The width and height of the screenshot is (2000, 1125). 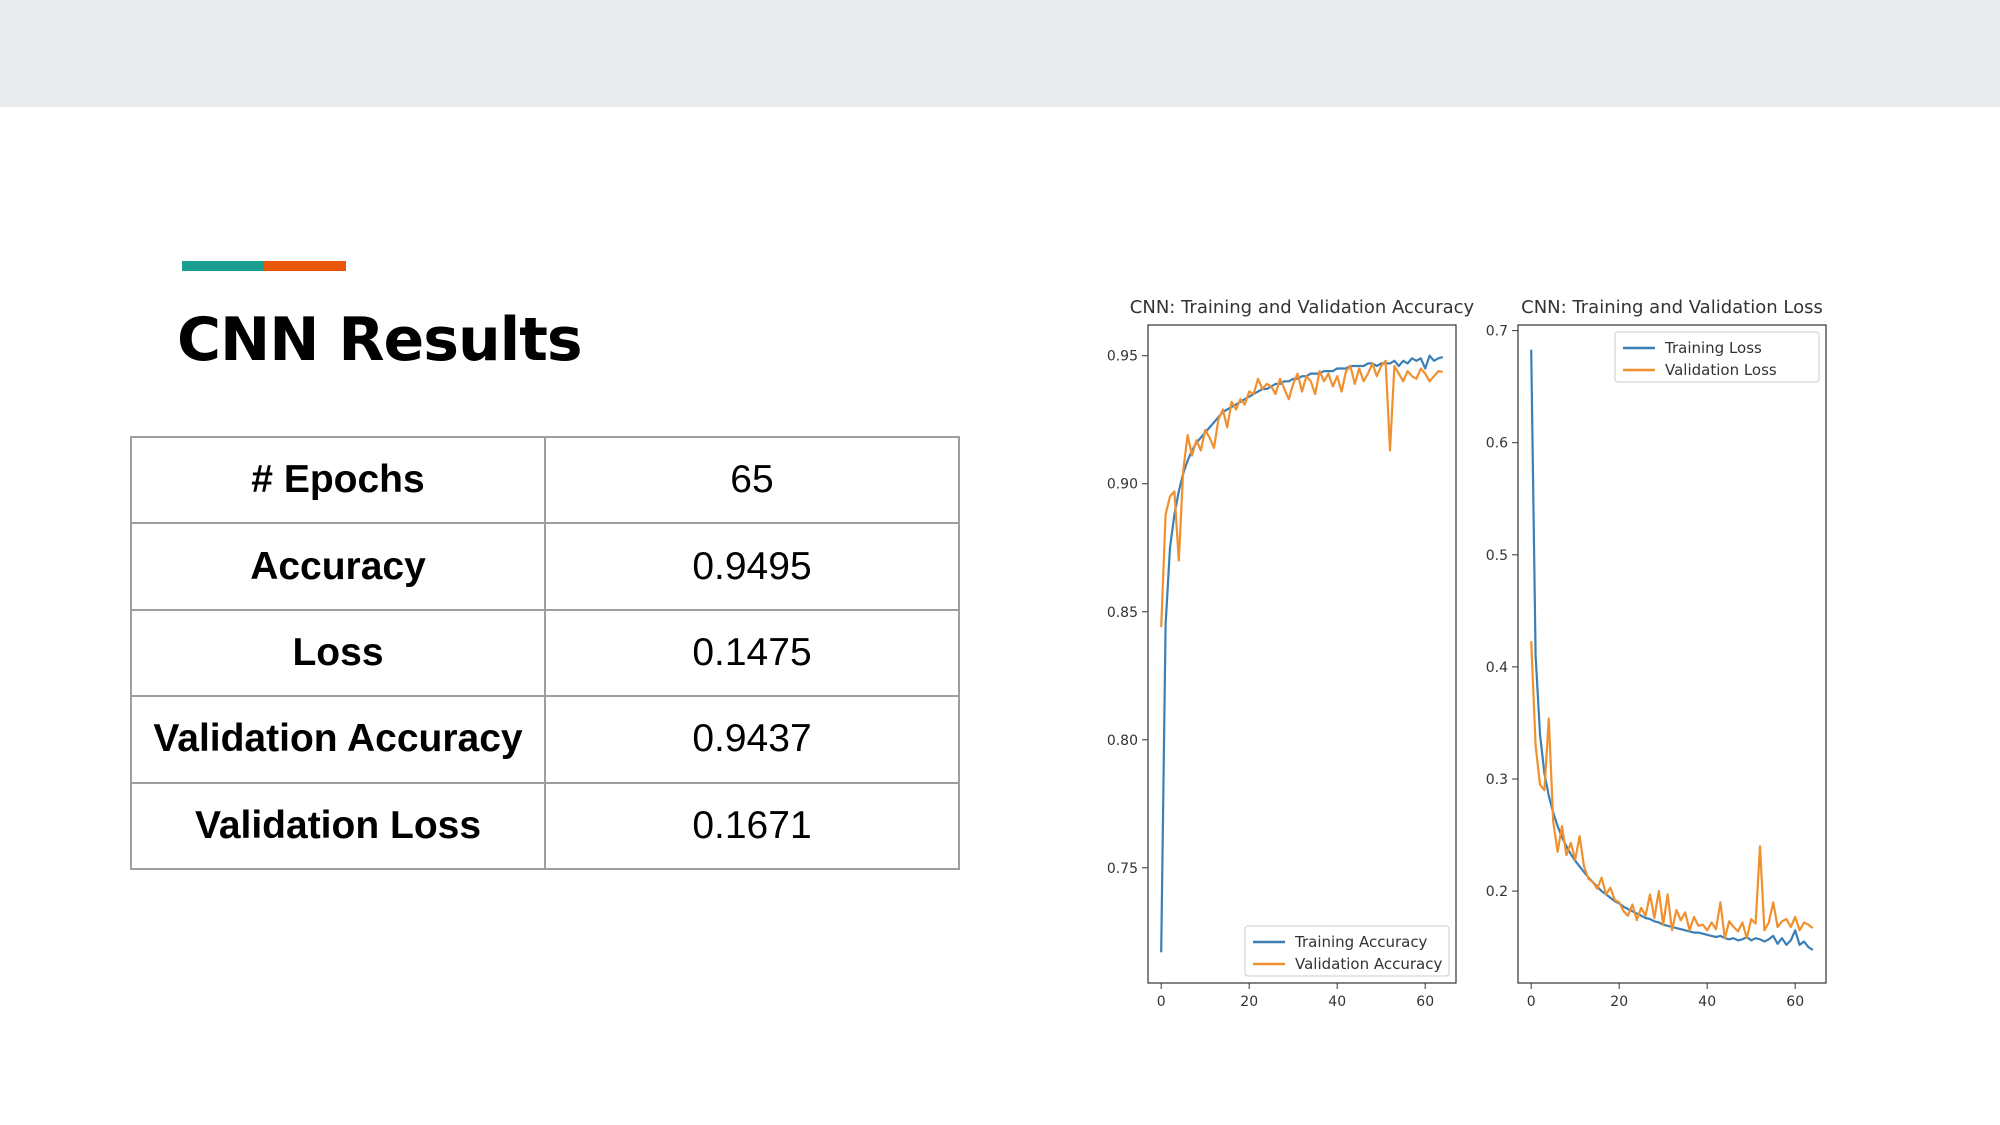 I want to click on accent-bar-orange, so click(x=305, y=266).